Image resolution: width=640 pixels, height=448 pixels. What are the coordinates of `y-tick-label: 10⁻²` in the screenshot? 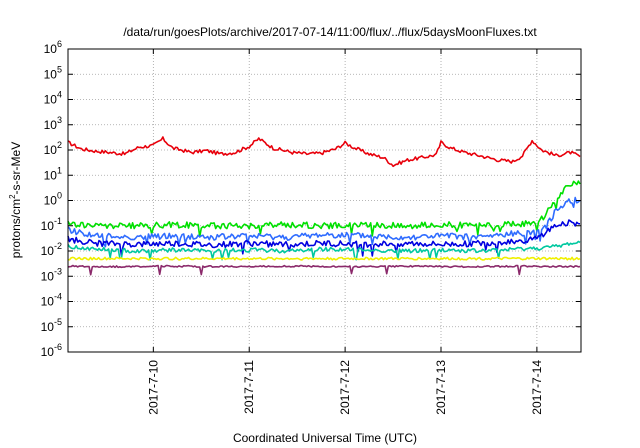 It's located at (51, 249).